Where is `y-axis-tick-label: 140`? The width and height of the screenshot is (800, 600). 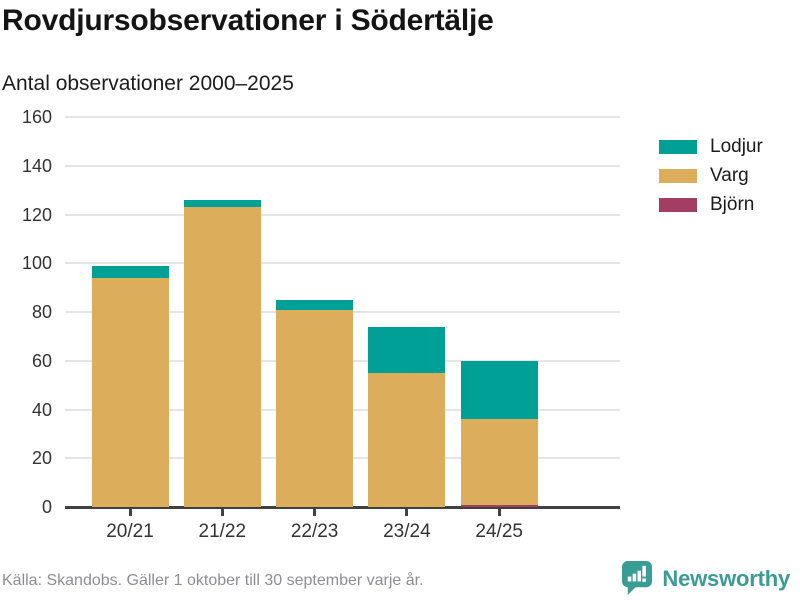 y-axis-tick-label: 140 is located at coordinates (36, 165).